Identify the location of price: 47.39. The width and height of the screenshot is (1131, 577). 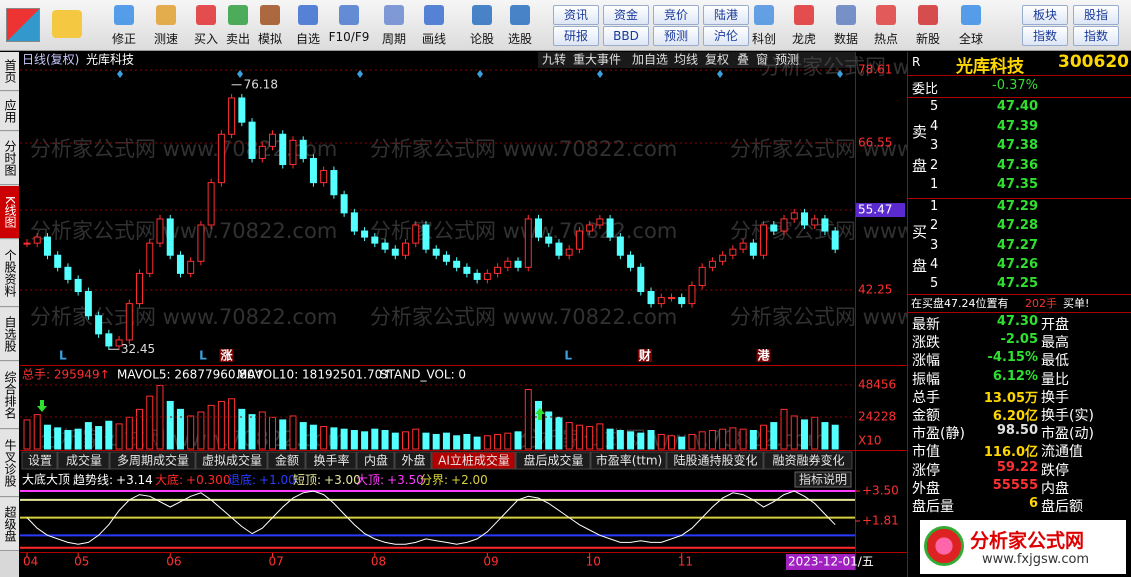
(1017, 126).